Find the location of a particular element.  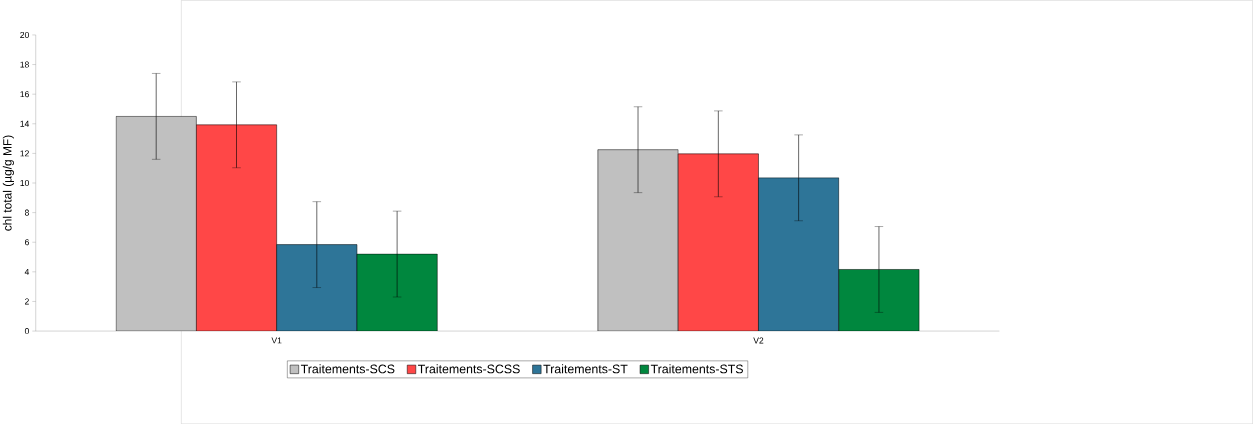

x-tick-label: V1 is located at coordinates (276, 340).